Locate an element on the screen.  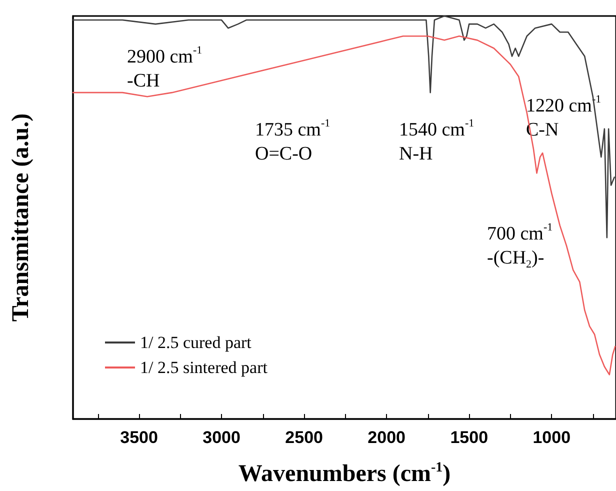
x-tick-label: 2000 is located at coordinates (387, 437).